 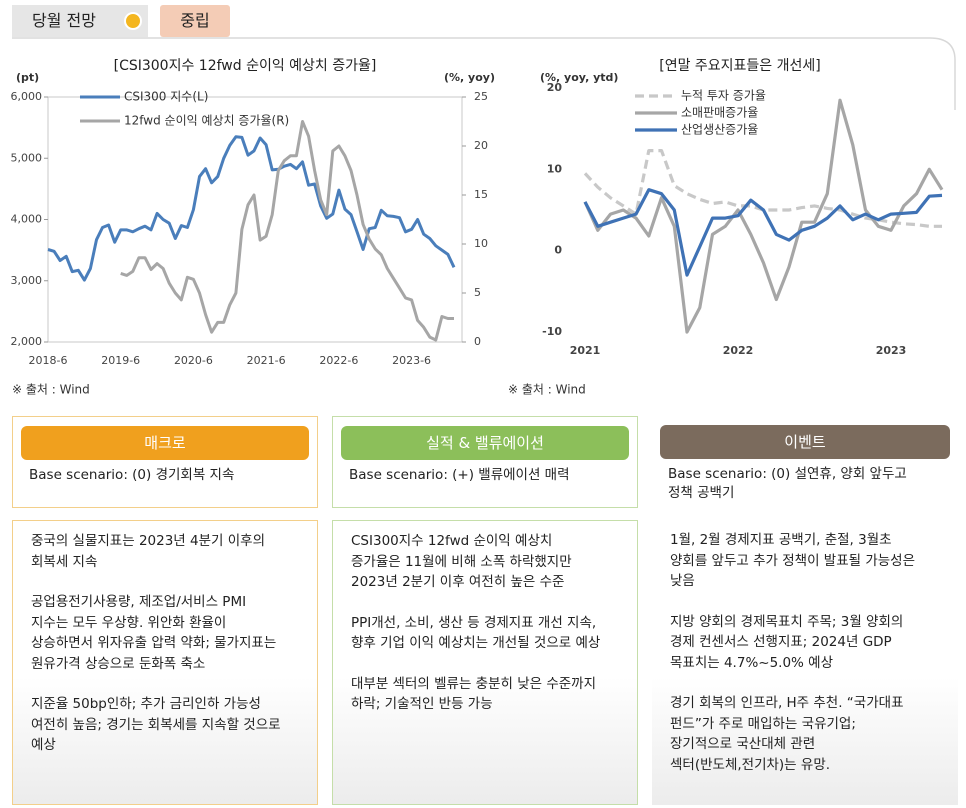 I want to click on chart-title: [연말 주요지표들은 개선세], so click(x=740, y=66).